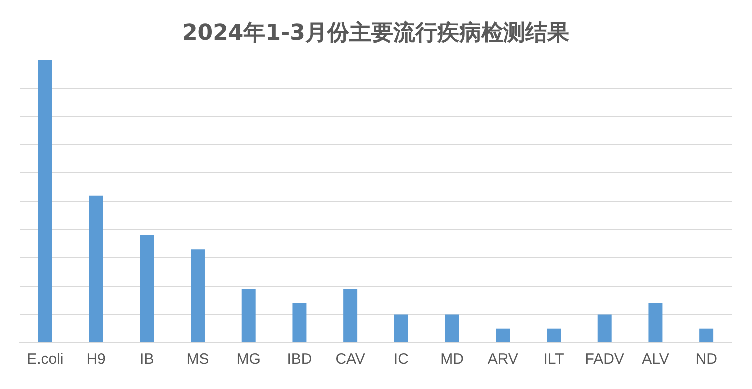  I want to click on x-tick-label: MG, so click(248, 359).